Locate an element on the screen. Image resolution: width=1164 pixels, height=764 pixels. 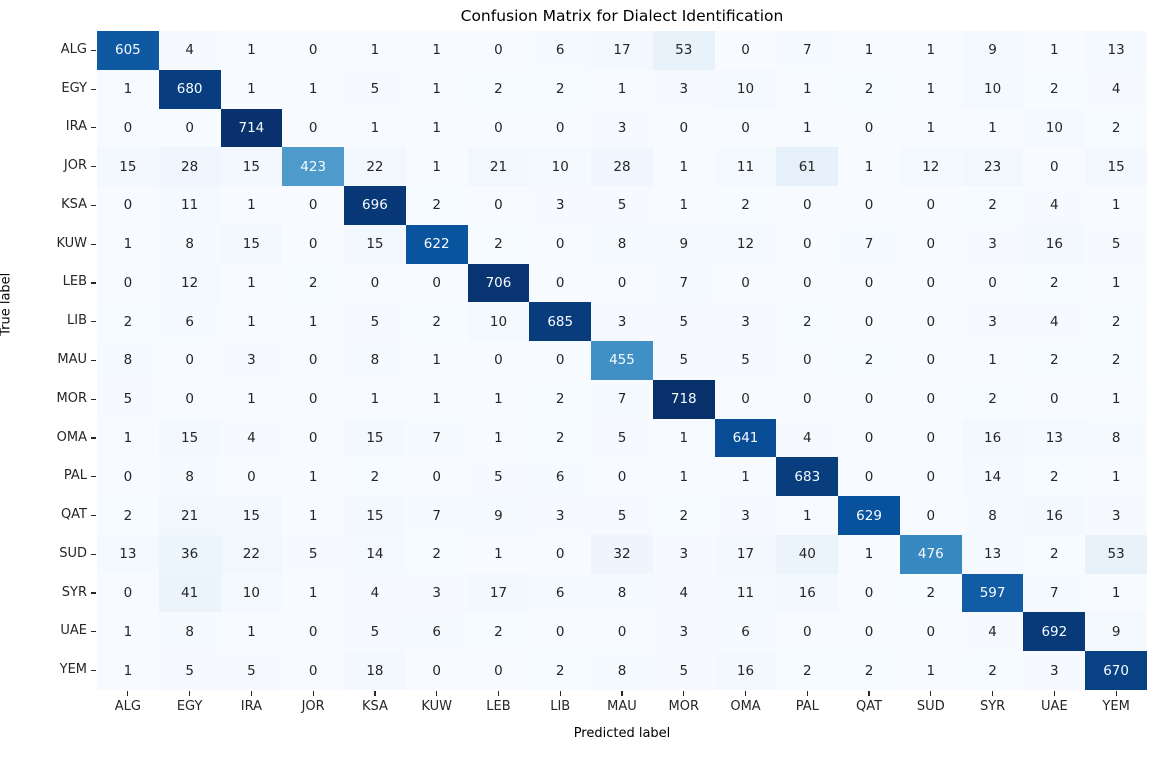
x-axis-label: Predicted label is located at coordinates (622, 733).